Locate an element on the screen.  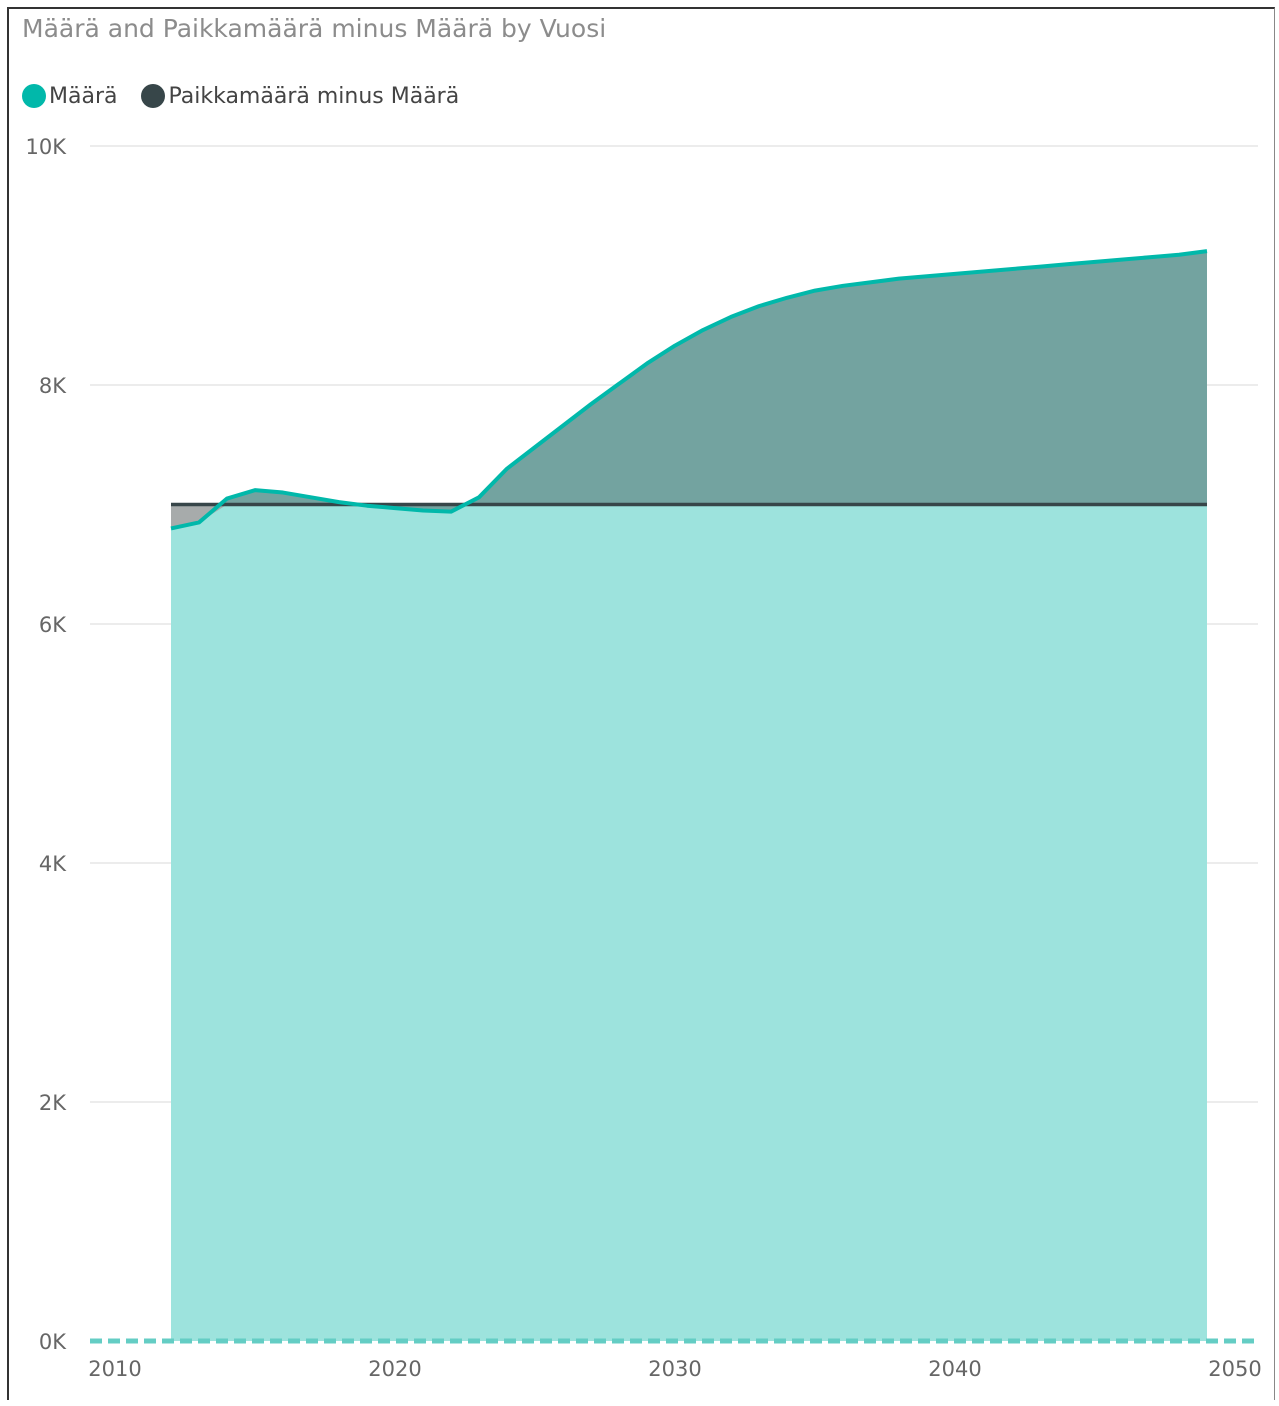
legend-item-maara: Määrä is located at coordinates (69, 96).